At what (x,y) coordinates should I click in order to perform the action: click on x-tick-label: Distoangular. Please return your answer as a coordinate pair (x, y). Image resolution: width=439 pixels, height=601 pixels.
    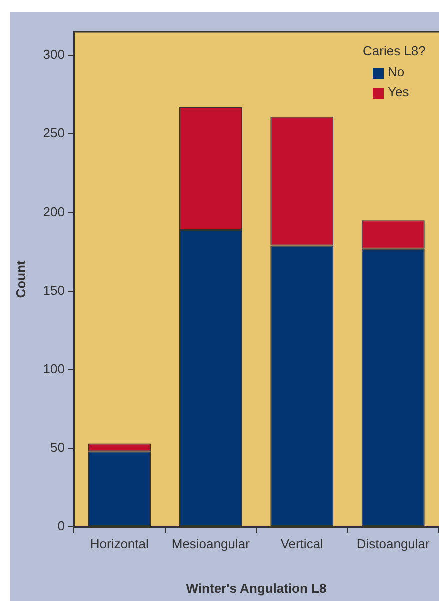
    Looking at the image, I should click on (393, 544).